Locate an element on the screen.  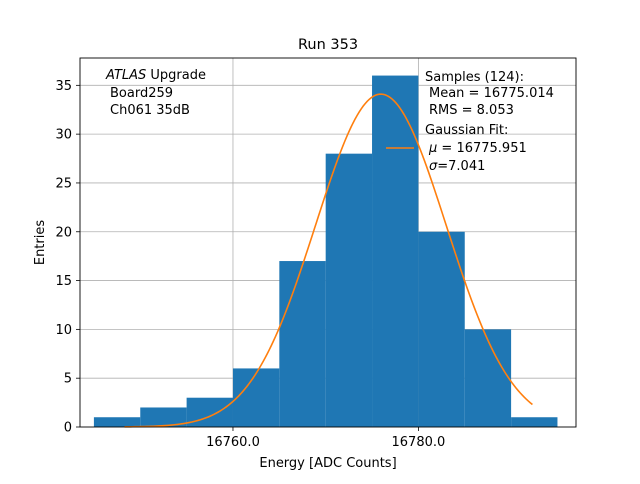
svg-text: μ = 16775.951 is located at coordinates (477, 148).